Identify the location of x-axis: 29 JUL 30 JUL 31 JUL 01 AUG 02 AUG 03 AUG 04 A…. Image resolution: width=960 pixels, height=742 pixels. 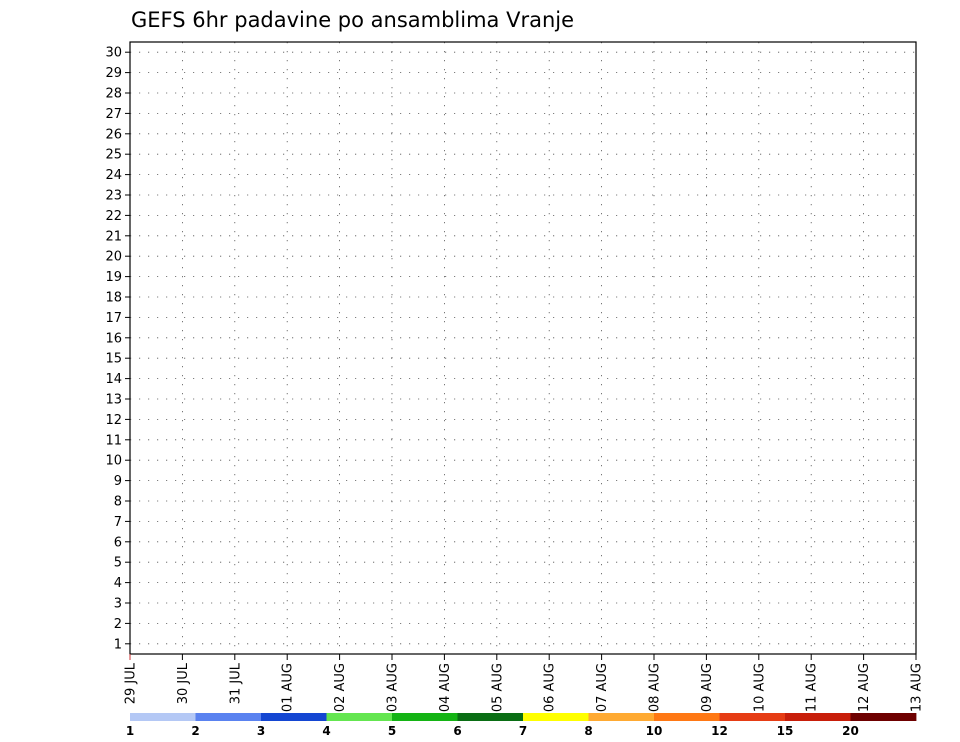
(524, 683).